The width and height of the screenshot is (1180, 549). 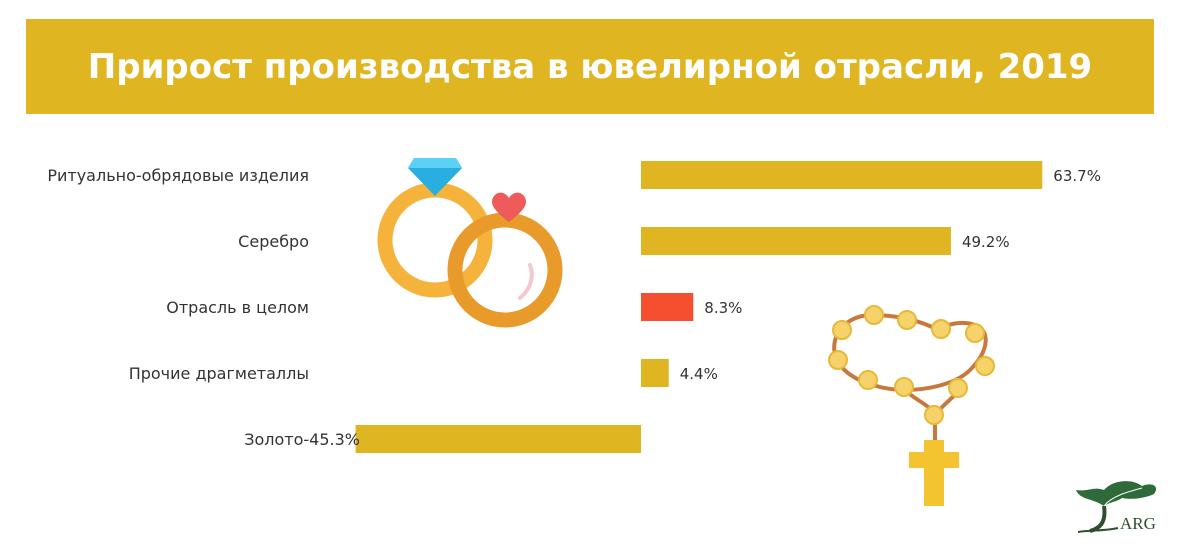 What do you see at coordinates (302, 439) in the screenshot?
I see `category-label-4: Золото-45.3%` at bounding box center [302, 439].